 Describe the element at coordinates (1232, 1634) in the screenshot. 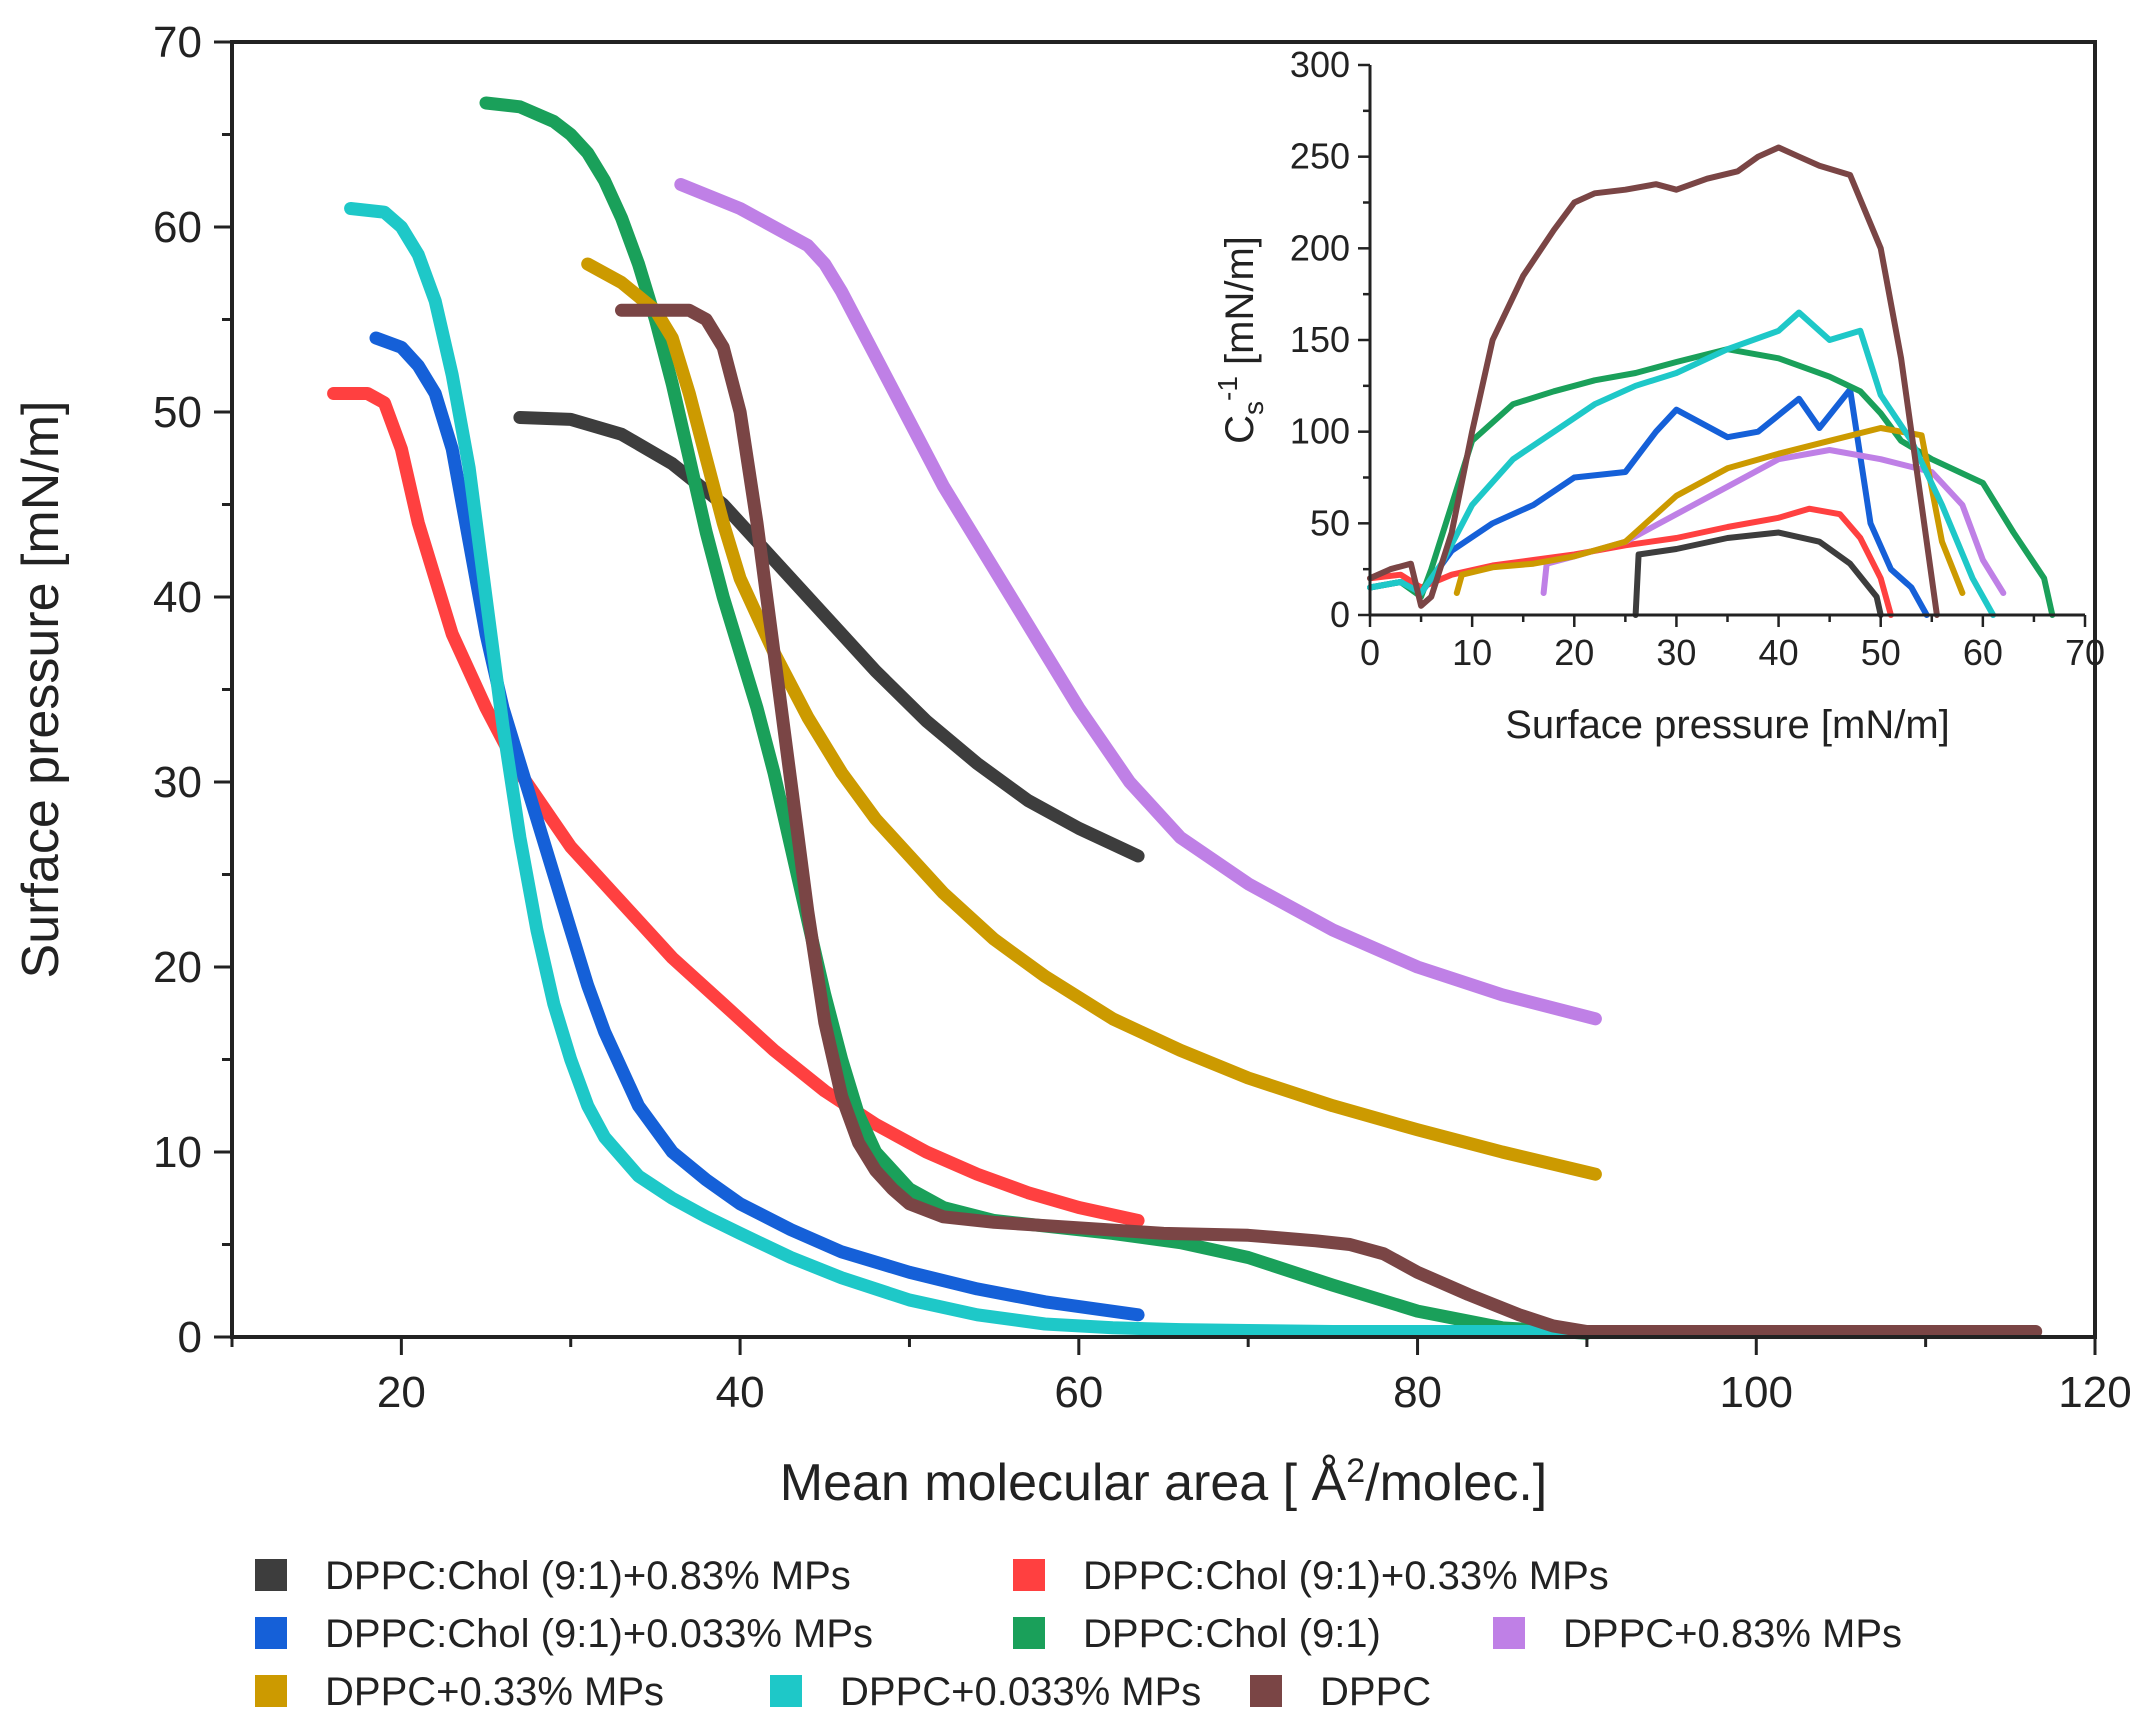

I see `legend-label: DPPC:Chol (9:1)` at that location.